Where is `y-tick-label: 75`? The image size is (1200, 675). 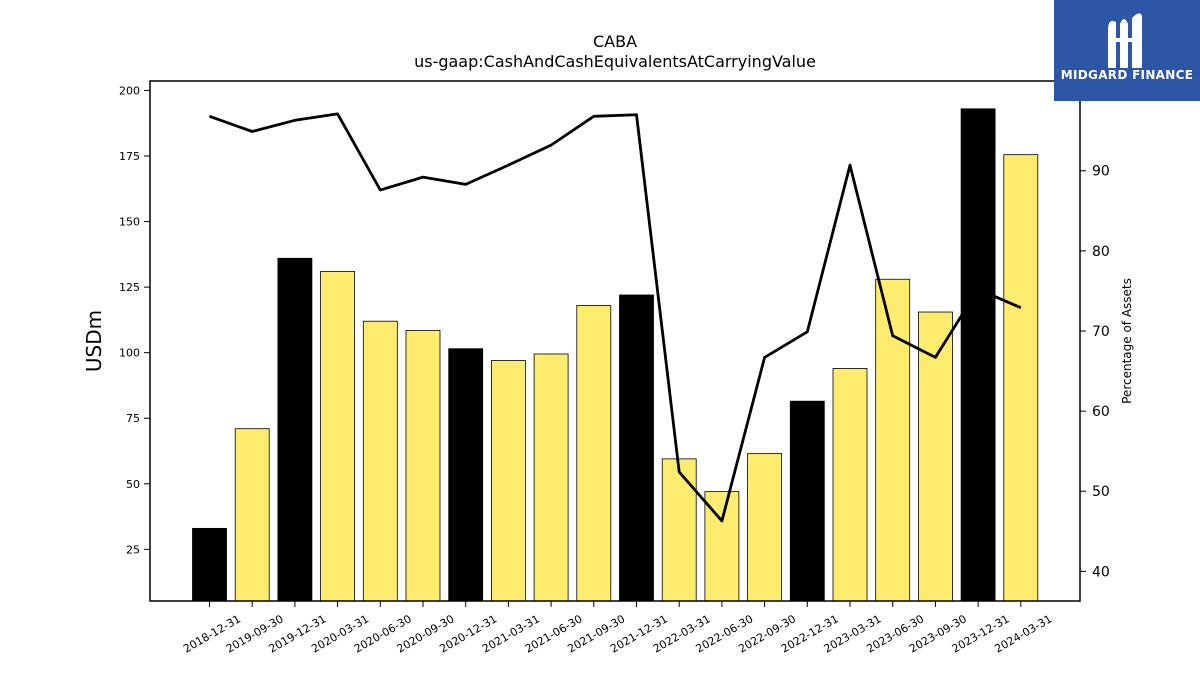
y-tick-label: 75 is located at coordinates (133, 418).